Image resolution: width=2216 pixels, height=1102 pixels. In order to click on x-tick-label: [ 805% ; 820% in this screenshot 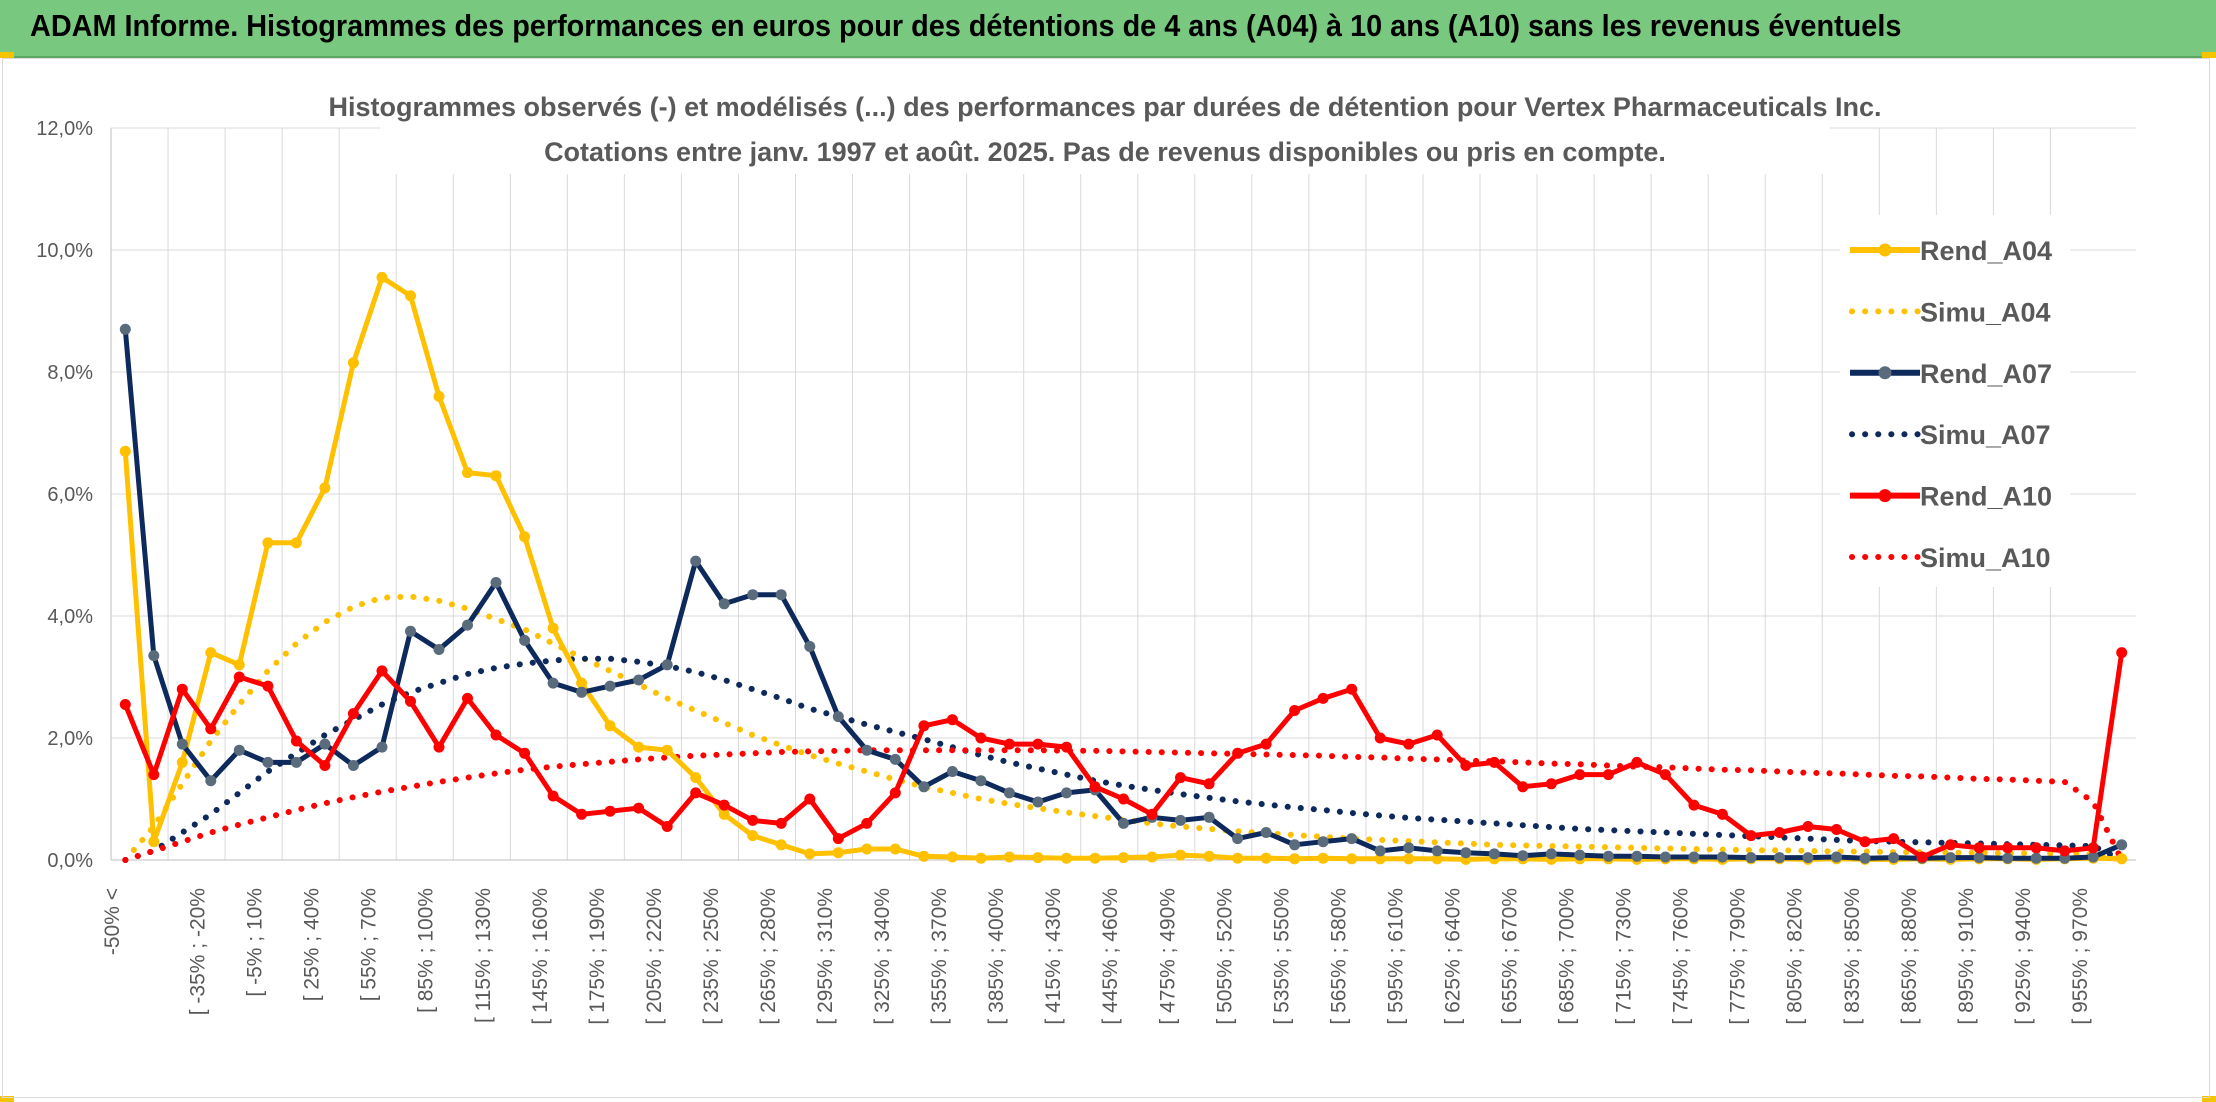, I will do `click(1795, 956)`.